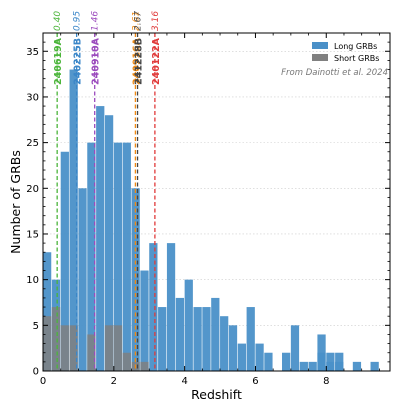  I want to click on source-annotation: From Dainotti et al. 2024, so click(334, 73).